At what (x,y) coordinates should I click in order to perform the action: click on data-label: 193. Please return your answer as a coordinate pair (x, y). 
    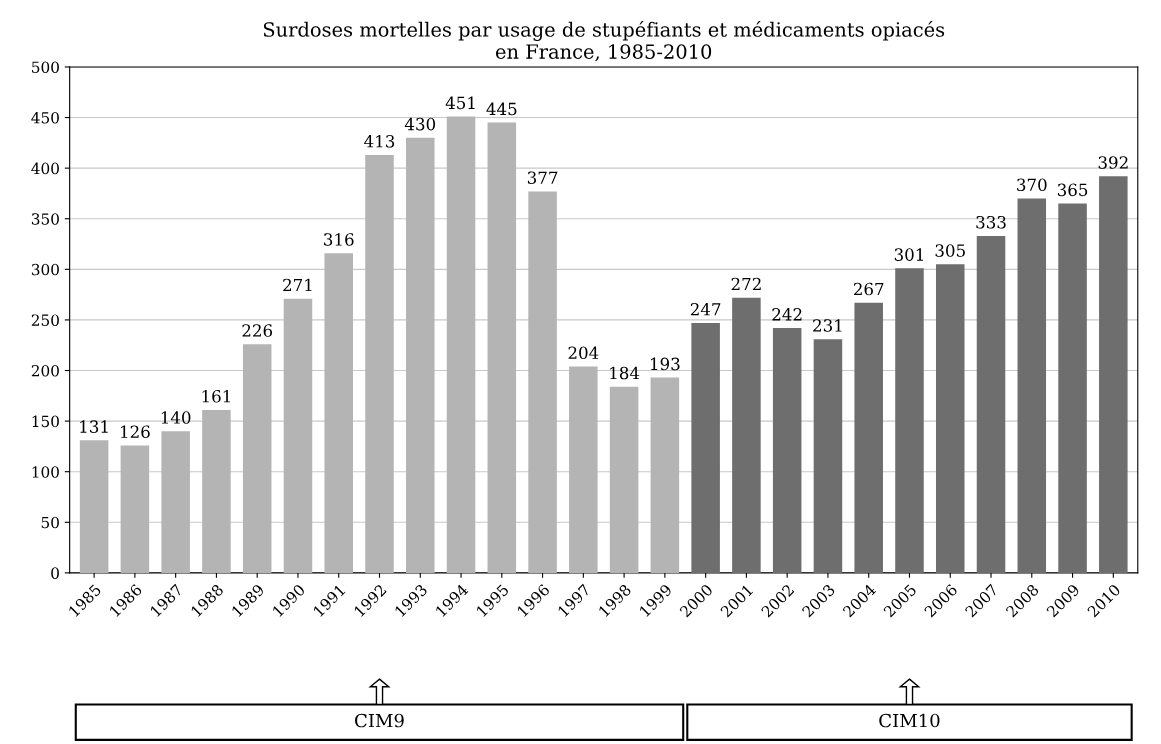
    Looking at the image, I should click on (665, 364).